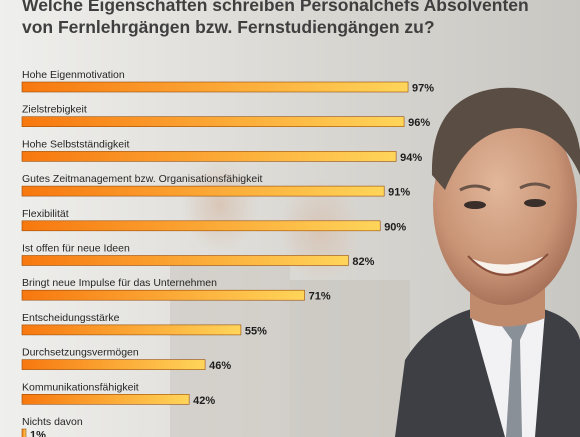 This screenshot has width=580, height=437. Describe the element at coordinates (80, 387) in the screenshot. I see `category-label: Kommunikationsfähigkeit` at that location.